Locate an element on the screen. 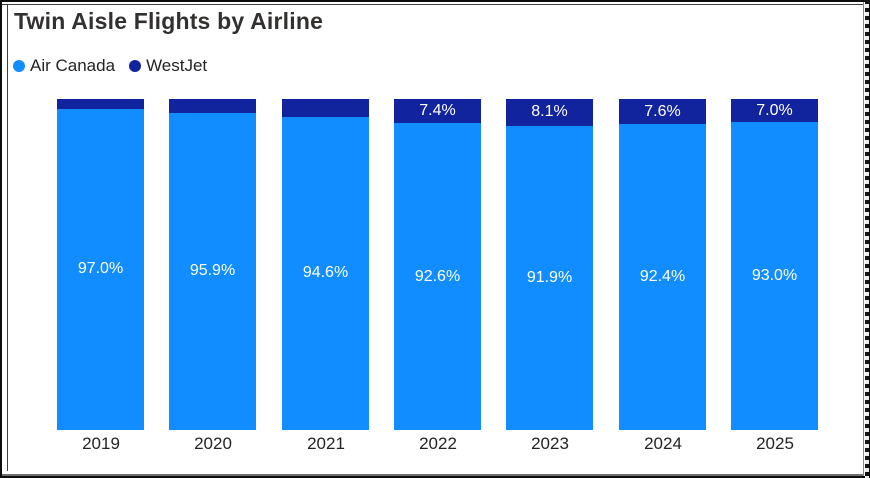  bar-segment-westjet-2023: 8.1% is located at coordinates (549, 112).